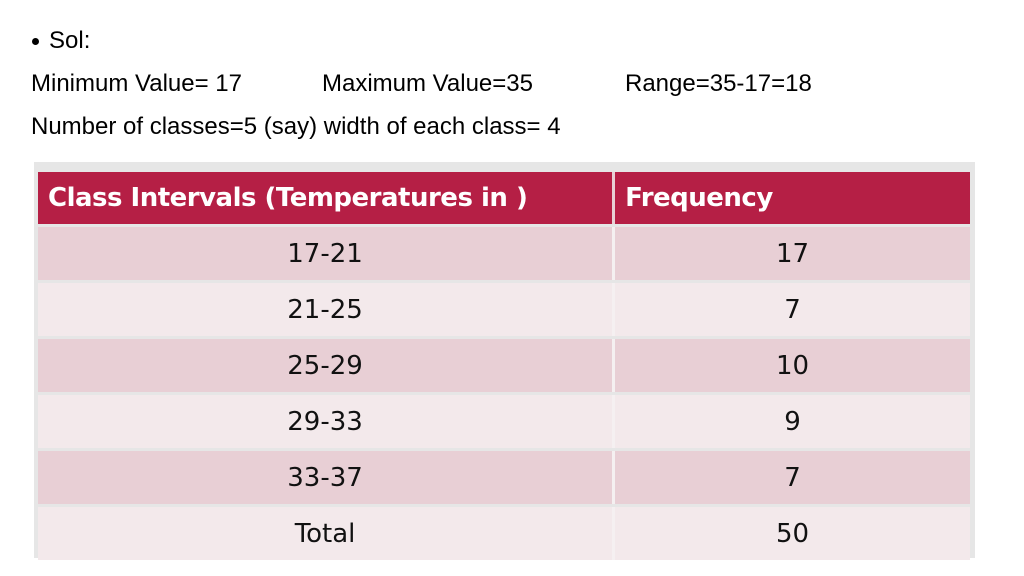 Image resolution: width=1024 pixels, height=576 pixels. What do you see at coordinates (35, 41) in the screenshot?
I see `bullet-icon` at bounding box center [35, 41].